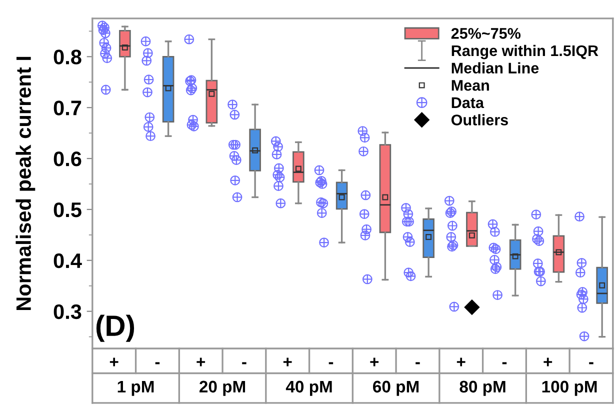 Image resolution: width=616 pixels, height=410 pixels. What do you see at coordinates (525, 52) in the screenshot?
I see `annotation: Range within 1.5IQR` at bounding box center [525, 52].